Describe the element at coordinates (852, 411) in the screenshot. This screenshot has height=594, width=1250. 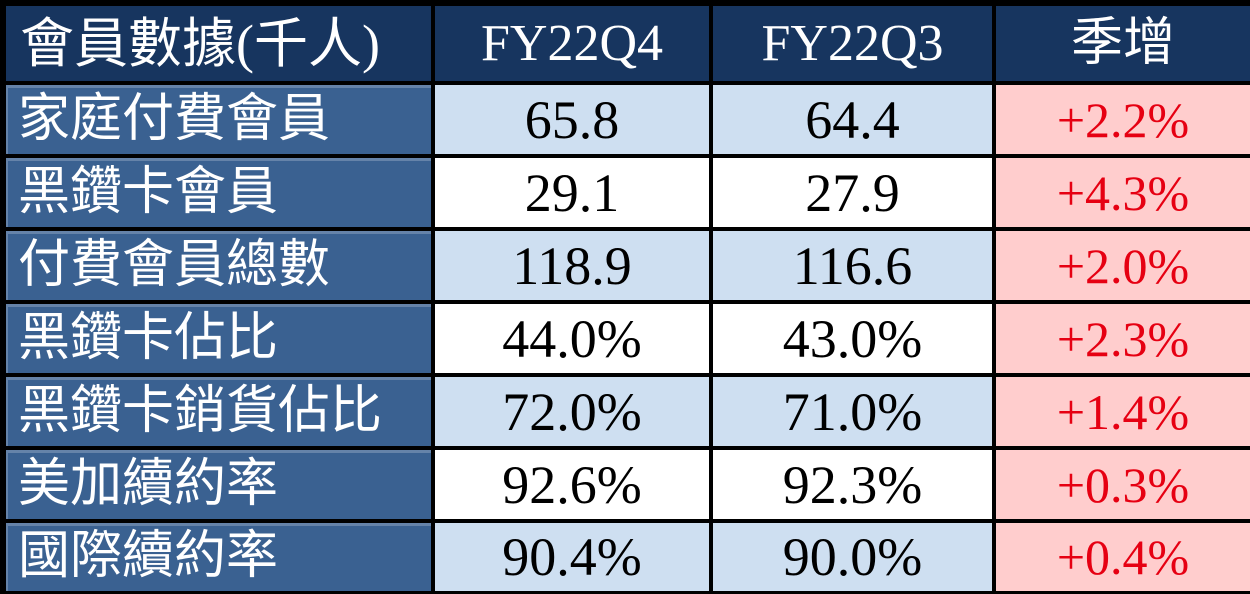
I see `value-fy22q3: 71.0%` at that location.